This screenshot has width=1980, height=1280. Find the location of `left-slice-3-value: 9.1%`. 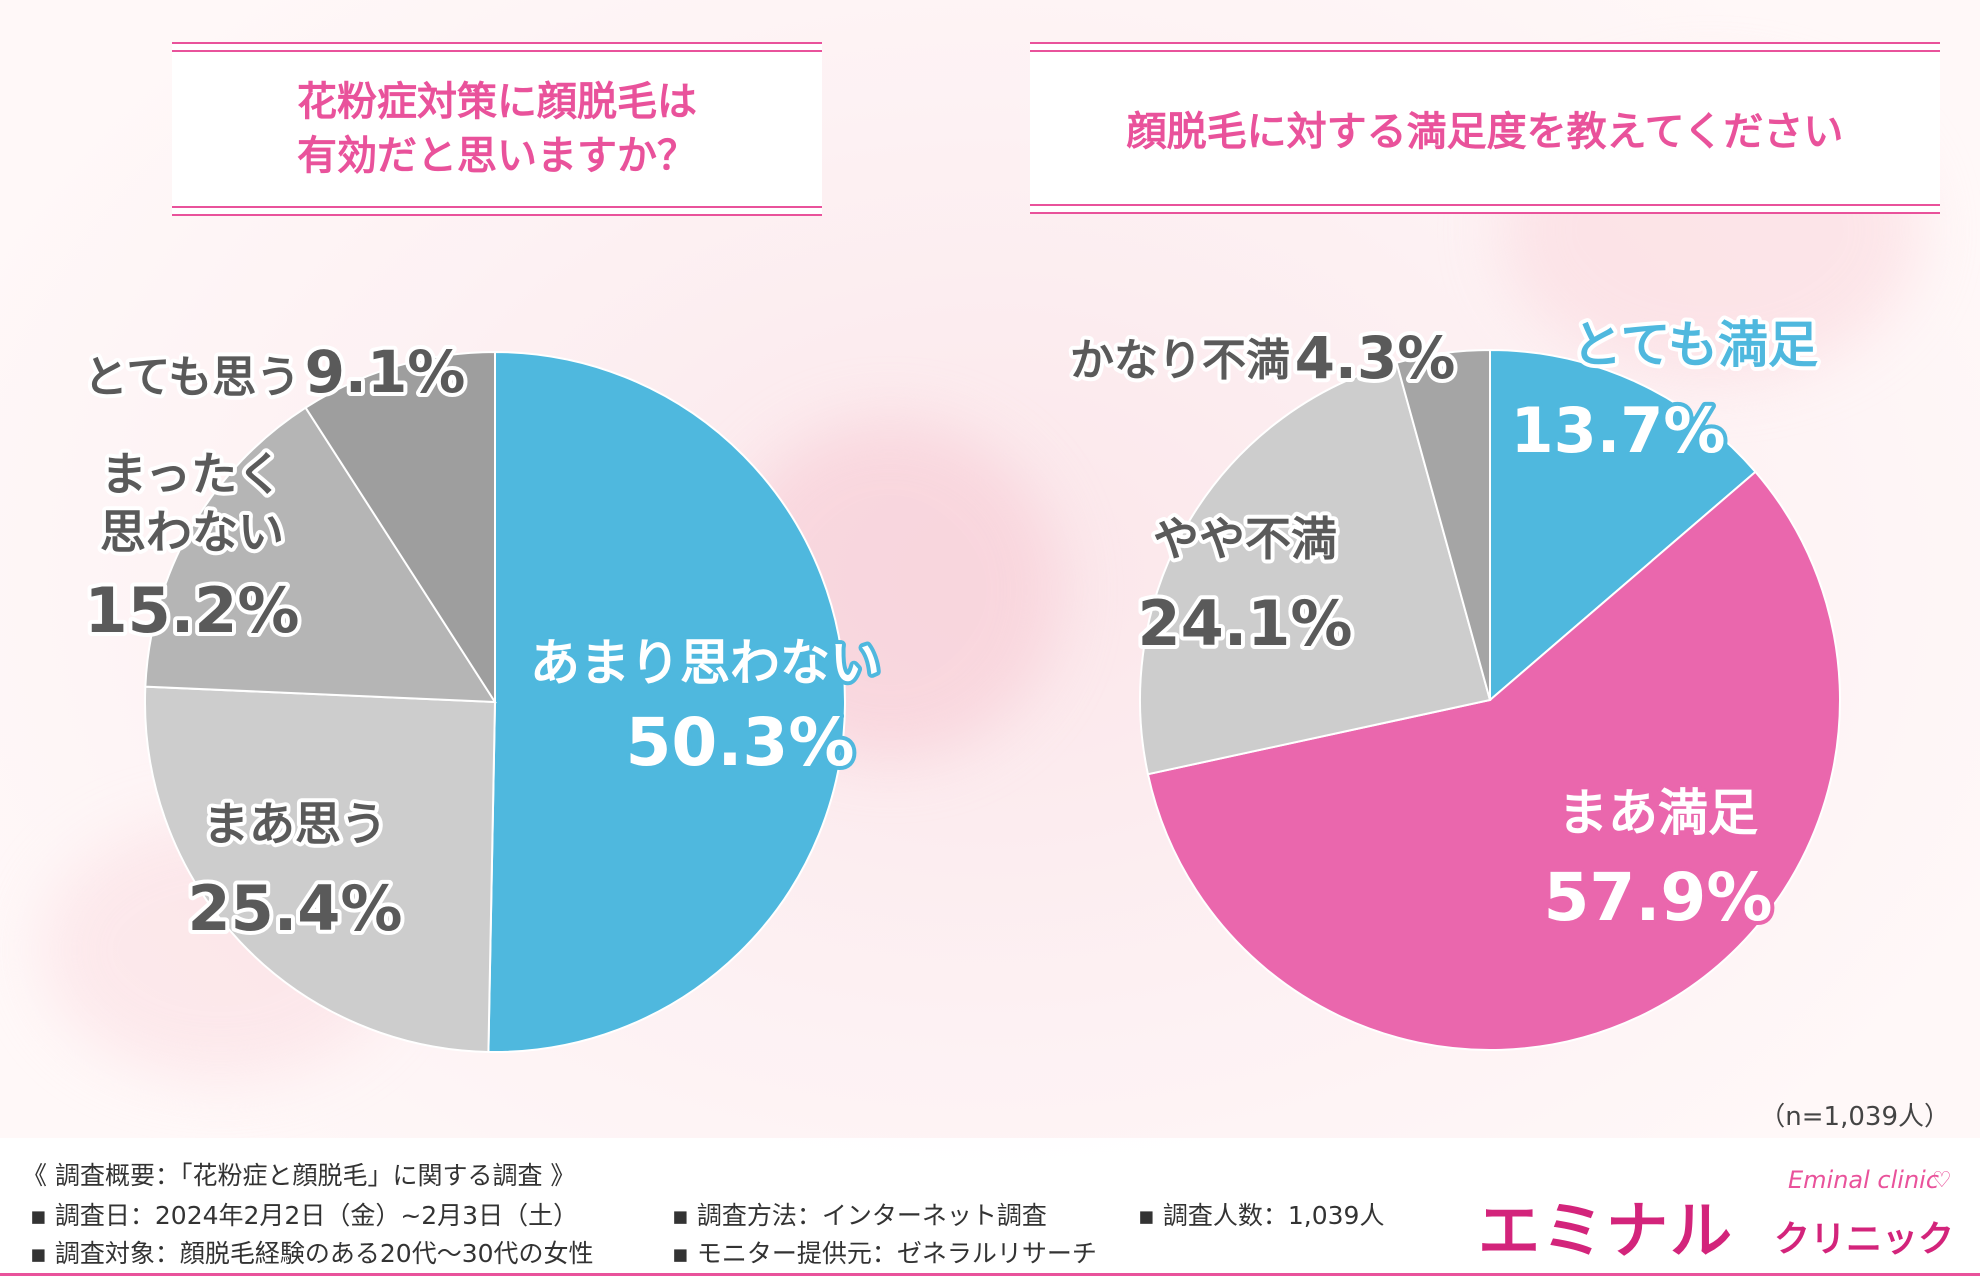

left-slice-3-value: 9.1% is located at coordinates (385, 372).